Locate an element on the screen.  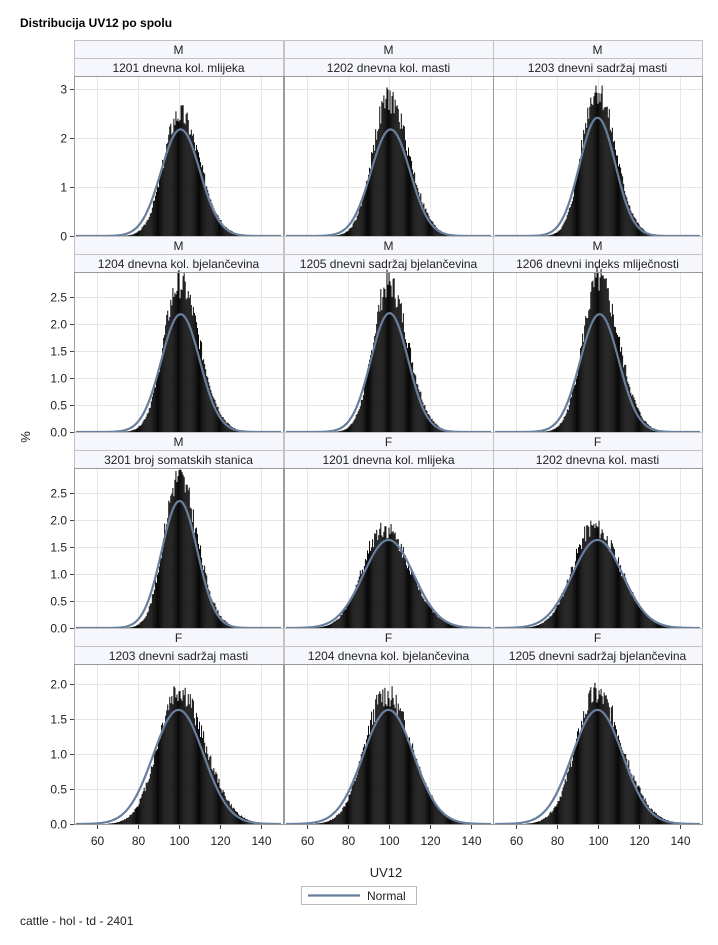
y-tick-label: 0.0 is located at coordinates (58, 629).